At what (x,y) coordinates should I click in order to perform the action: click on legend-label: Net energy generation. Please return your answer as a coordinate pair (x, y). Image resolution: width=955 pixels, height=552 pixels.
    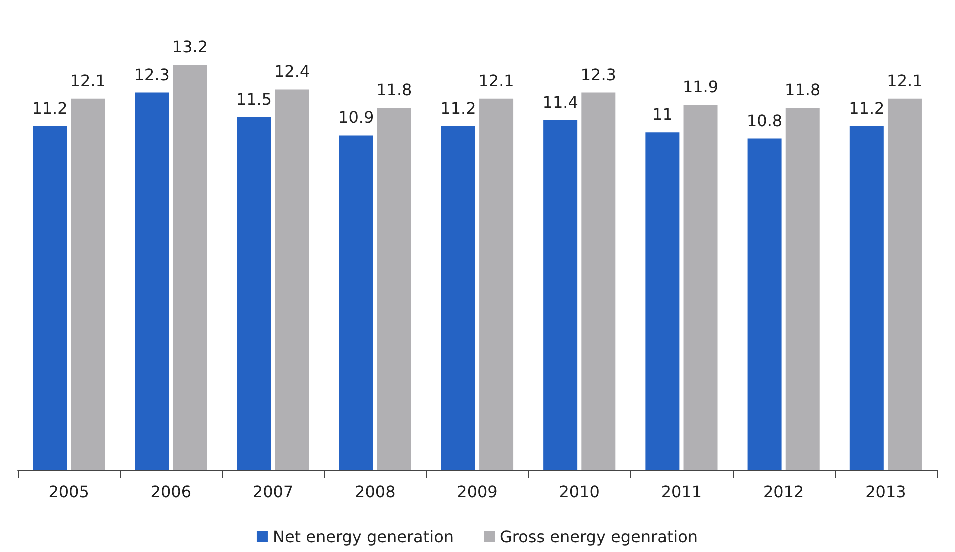
    Looking at the image, I should click on (363, 537).